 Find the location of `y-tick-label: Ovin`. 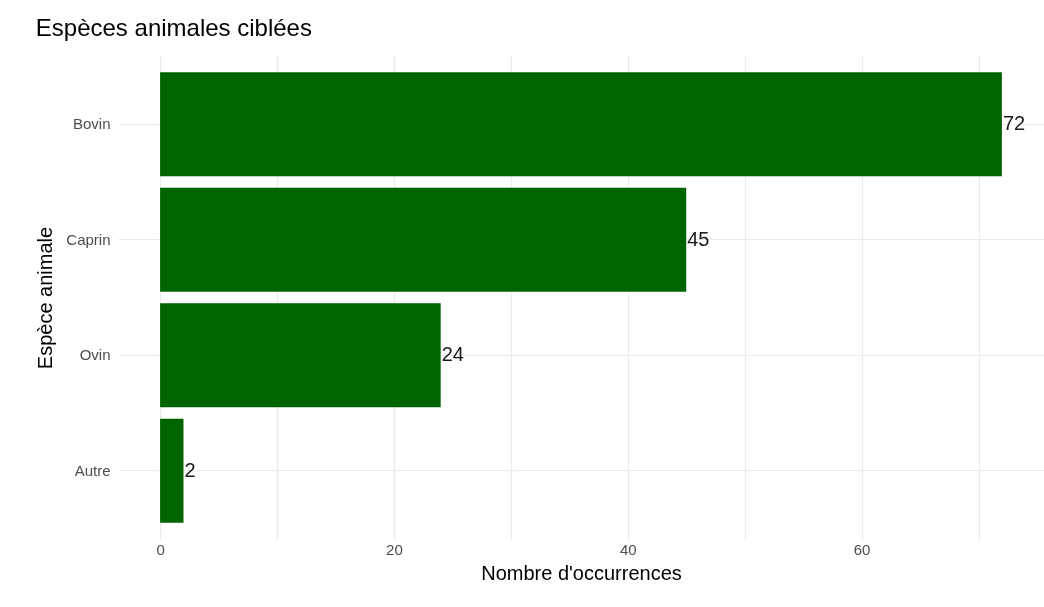

y-tick-label: Ovin is located at coordinates (95, 355).